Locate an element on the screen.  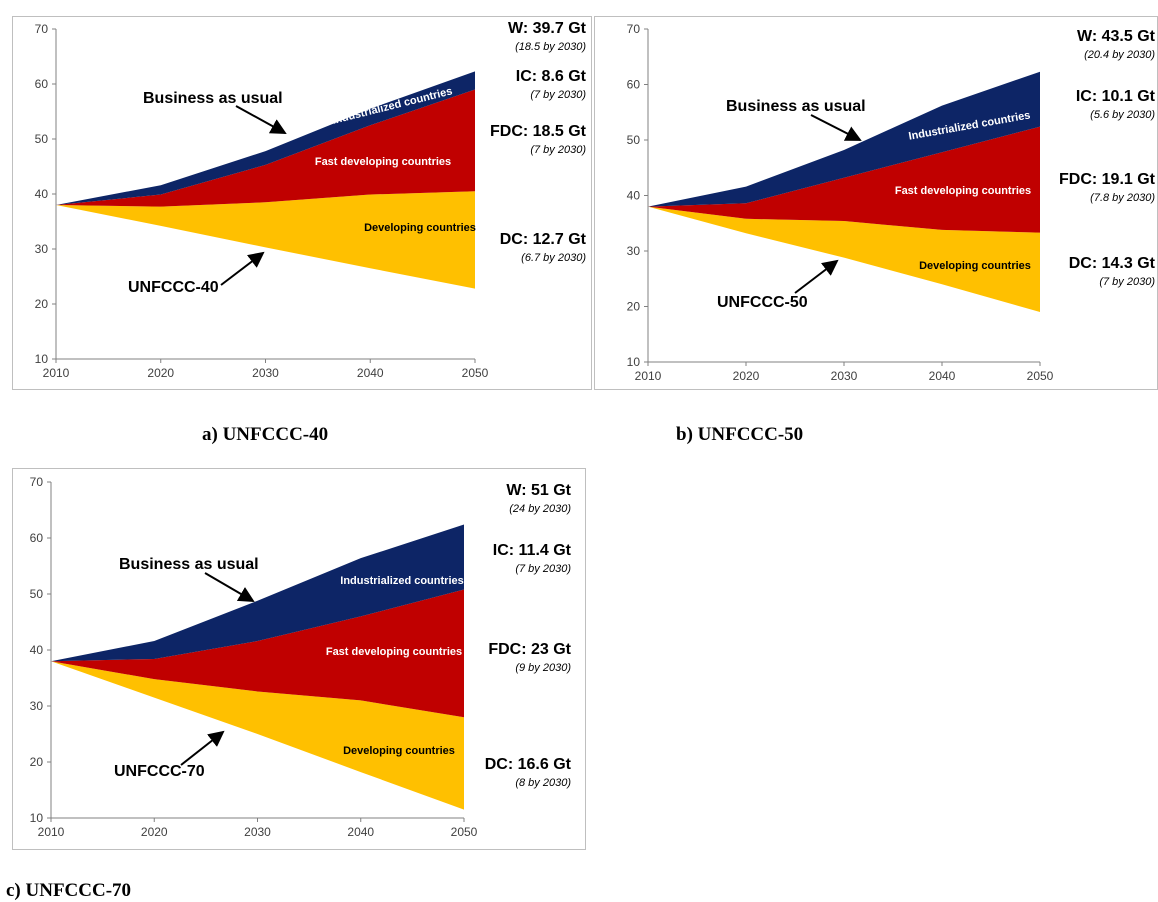
fdc-total-label: FDC: 19.1 Gt is located at coordinates (1106, 179).